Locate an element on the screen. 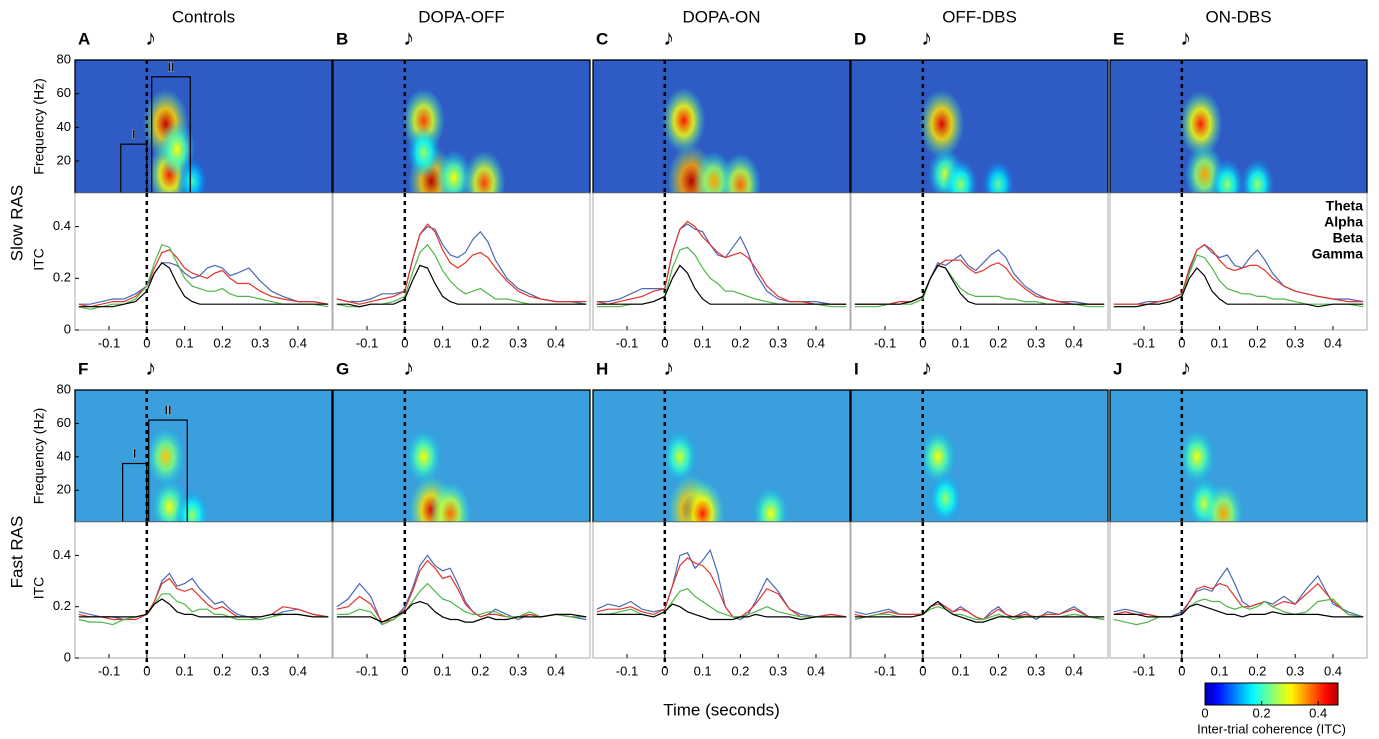  legend-entry: Alpha is located at coordinates (1343, 222).